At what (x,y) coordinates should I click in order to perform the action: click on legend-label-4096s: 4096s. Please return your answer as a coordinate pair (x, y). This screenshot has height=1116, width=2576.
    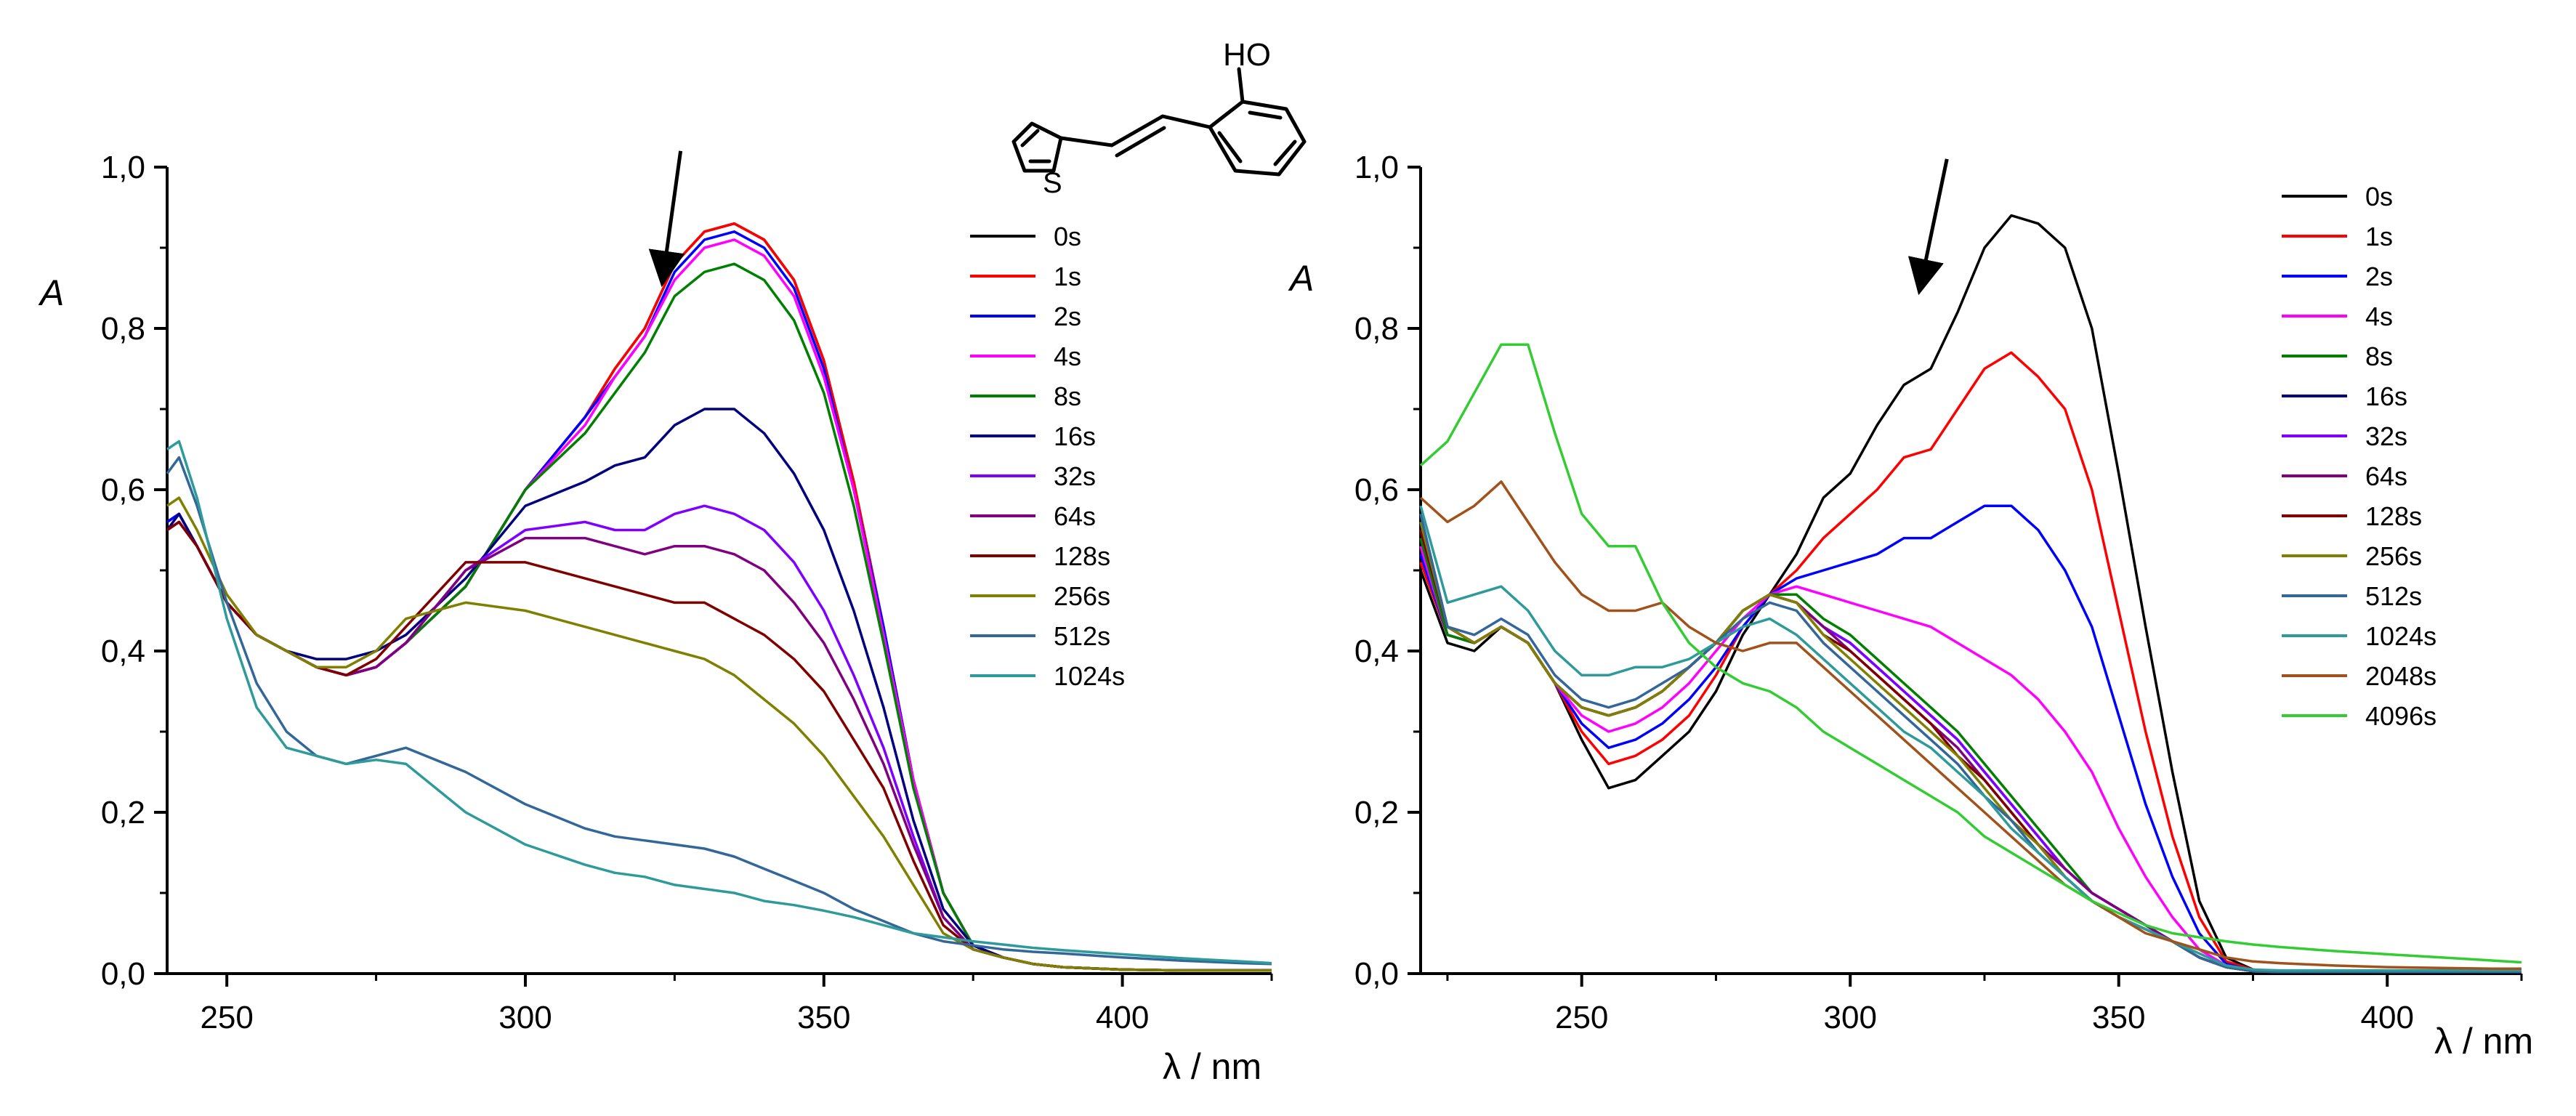
    Looking at the image, I should click on (2401, 716).